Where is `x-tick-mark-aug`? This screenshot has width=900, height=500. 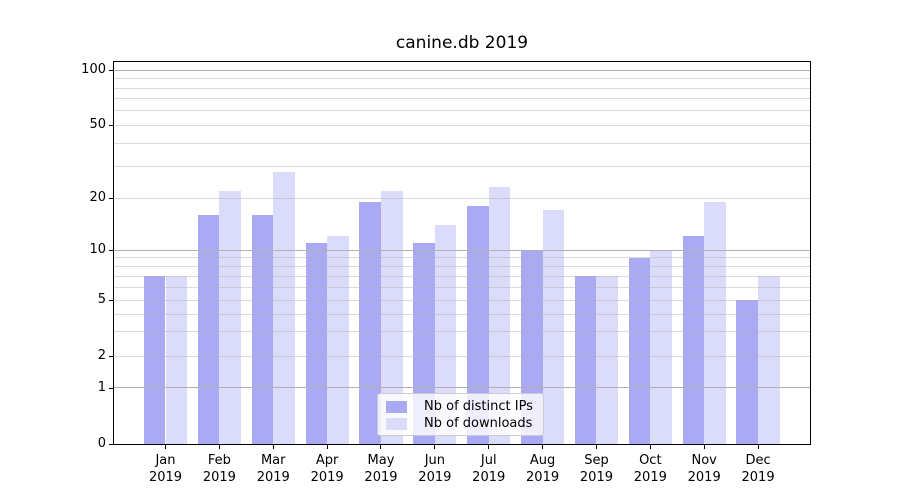 x-tick-mark-aug is located at coordinates (543, 447).